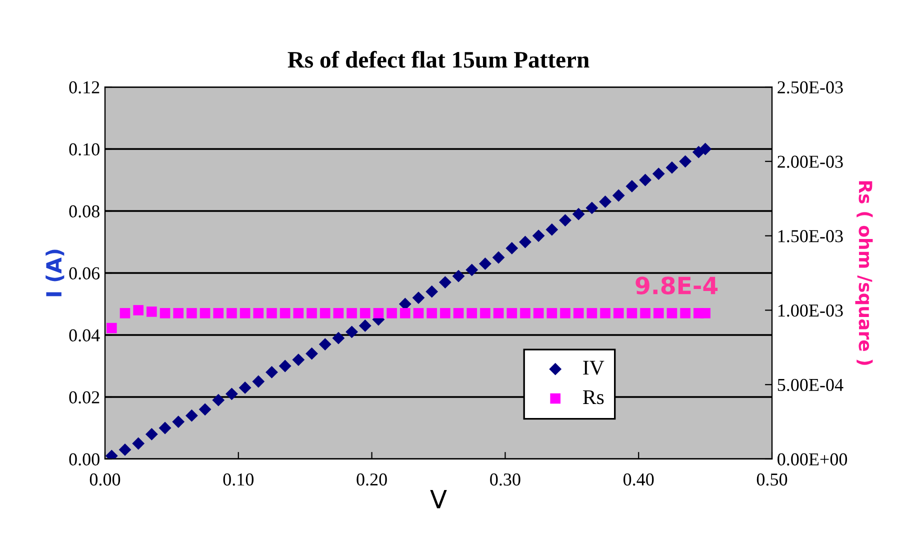  Describe the element at coordinates (505, 479) in the screenshot. I see `x-tick-label: 0.30` at that location.